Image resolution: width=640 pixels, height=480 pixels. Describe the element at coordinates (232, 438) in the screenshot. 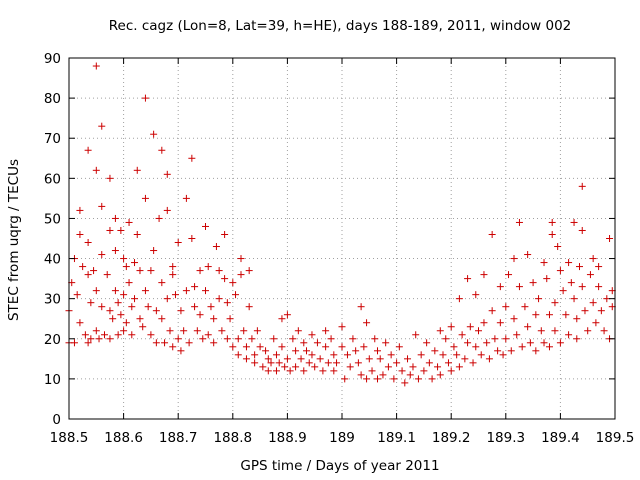

I see `x-tick-label: 188.8` at that location.